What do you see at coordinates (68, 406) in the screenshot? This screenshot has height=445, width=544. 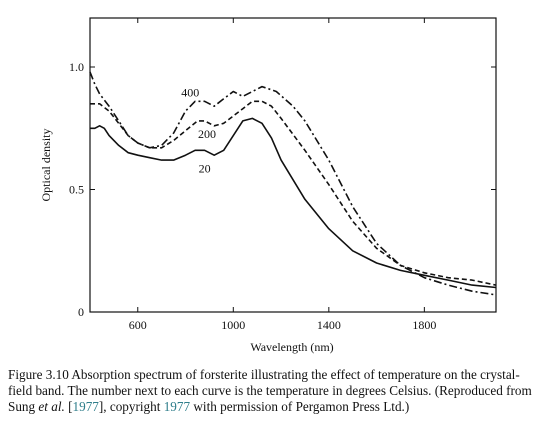 I see `caption-text-2: [` at bounding box center [68, 406].